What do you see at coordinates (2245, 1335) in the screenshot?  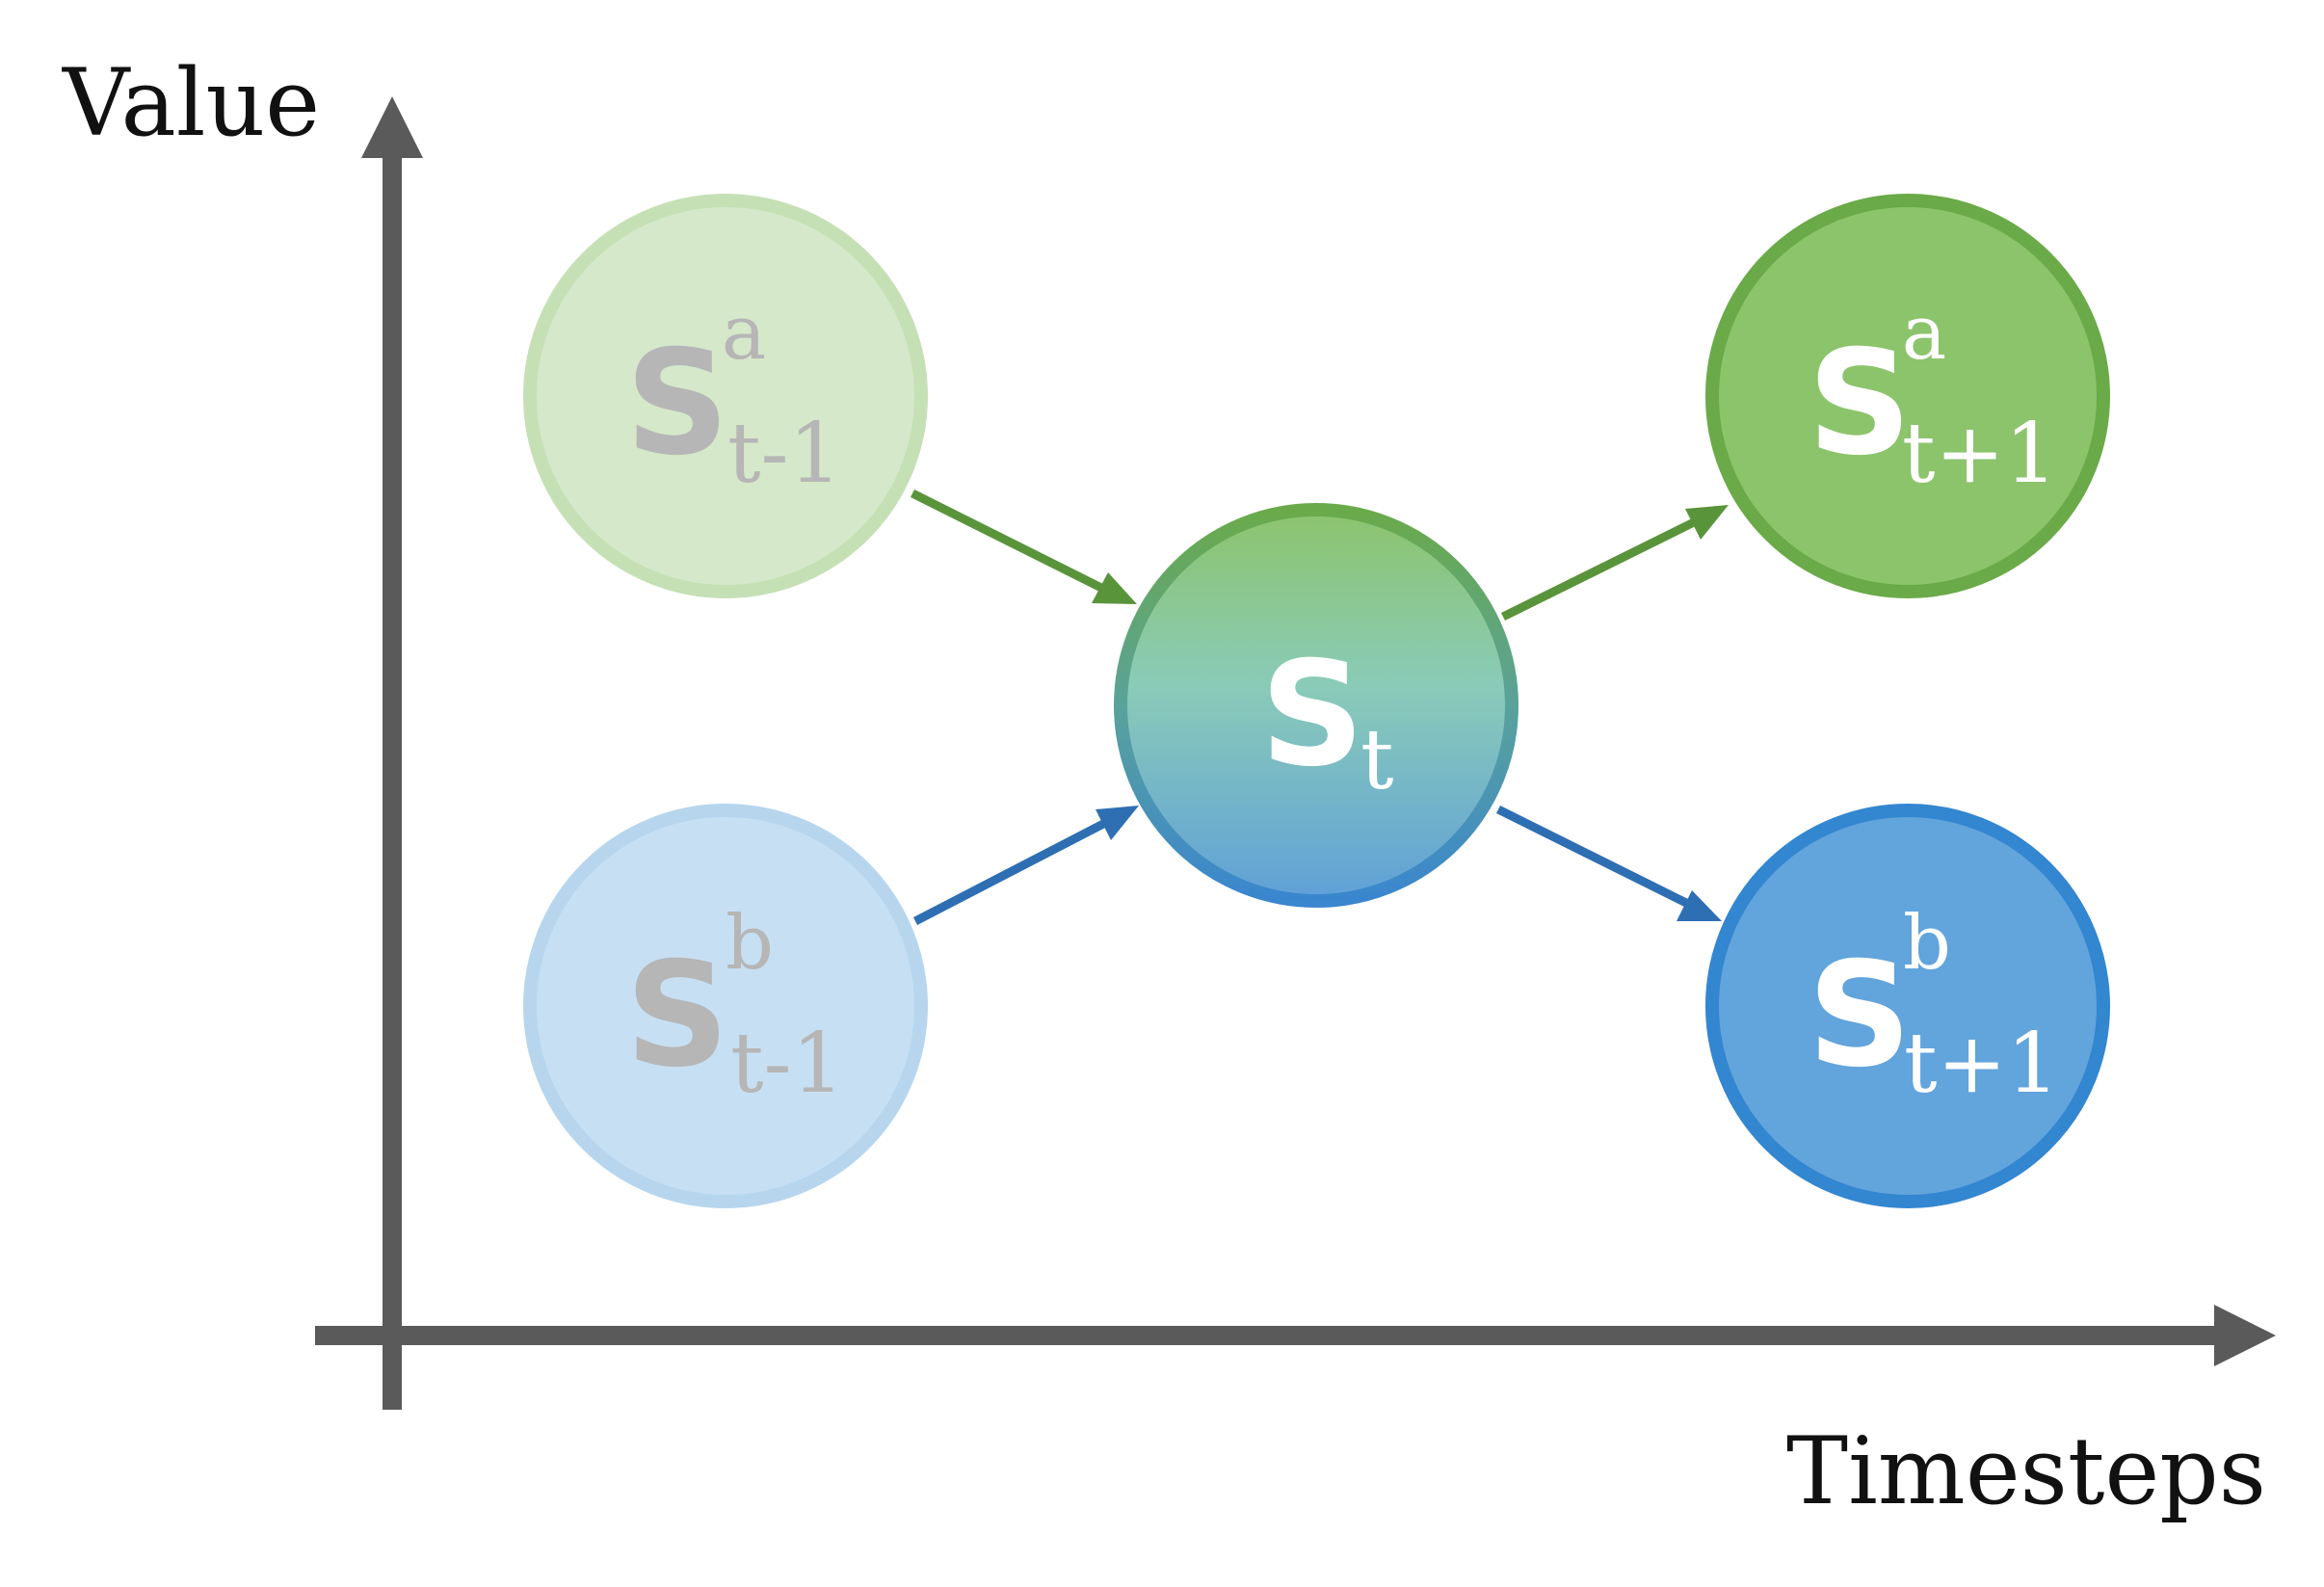 I see `x-axis-arrowhead` at bounding box center [2245, 1335].